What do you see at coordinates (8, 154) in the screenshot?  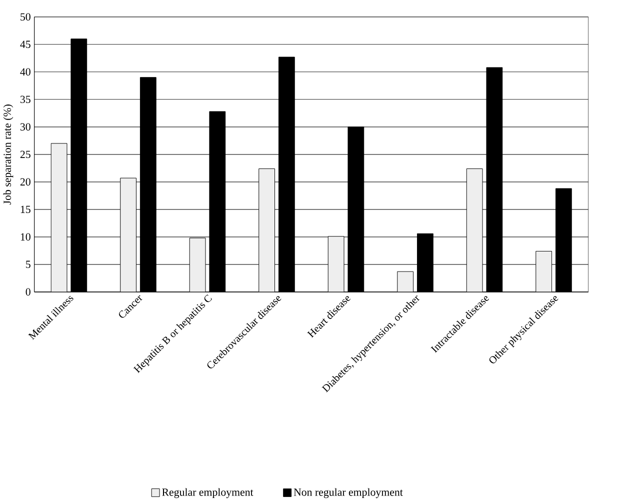 I see `y-axis-title: Job separation rate (%)` at bounding box center [8, 154].